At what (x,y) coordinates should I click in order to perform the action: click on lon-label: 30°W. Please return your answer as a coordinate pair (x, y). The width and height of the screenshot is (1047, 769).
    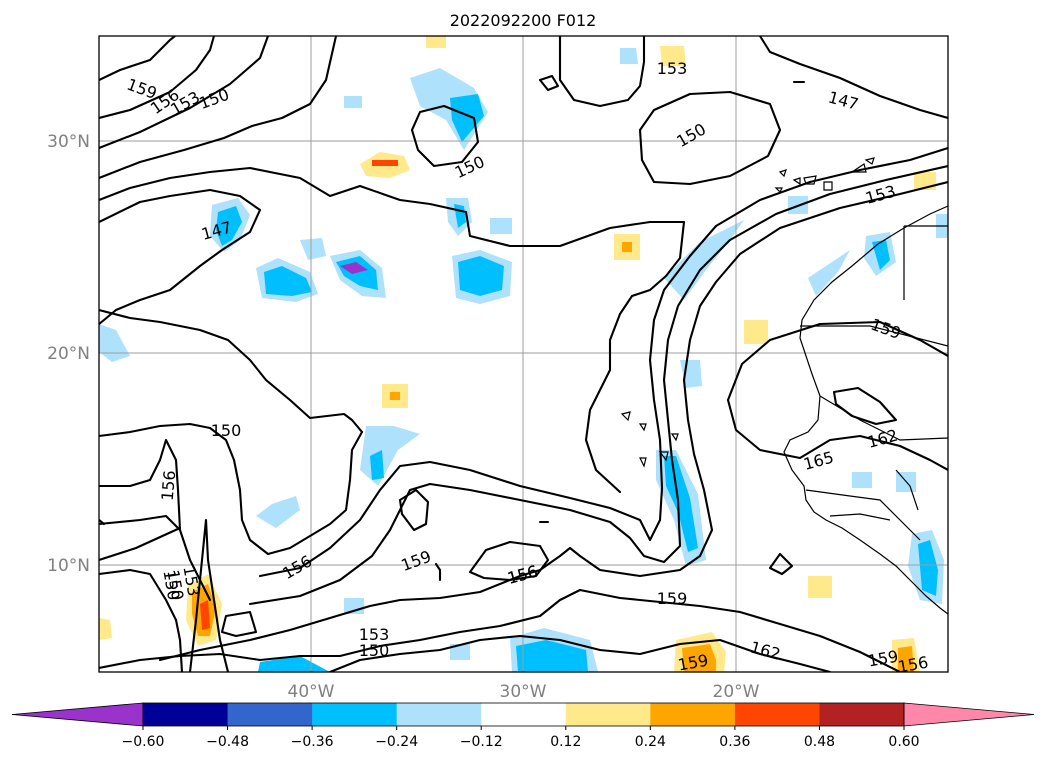
    Looking at the image, I should click on (523, 692).